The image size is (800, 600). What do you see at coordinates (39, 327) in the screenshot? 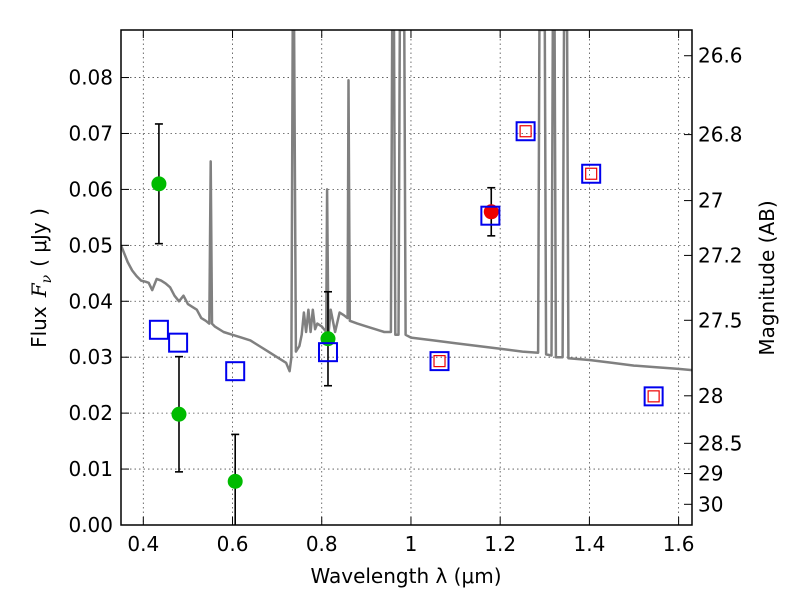
I see `y-axis-title-flux: Flux` at bounding box center [39, 327].